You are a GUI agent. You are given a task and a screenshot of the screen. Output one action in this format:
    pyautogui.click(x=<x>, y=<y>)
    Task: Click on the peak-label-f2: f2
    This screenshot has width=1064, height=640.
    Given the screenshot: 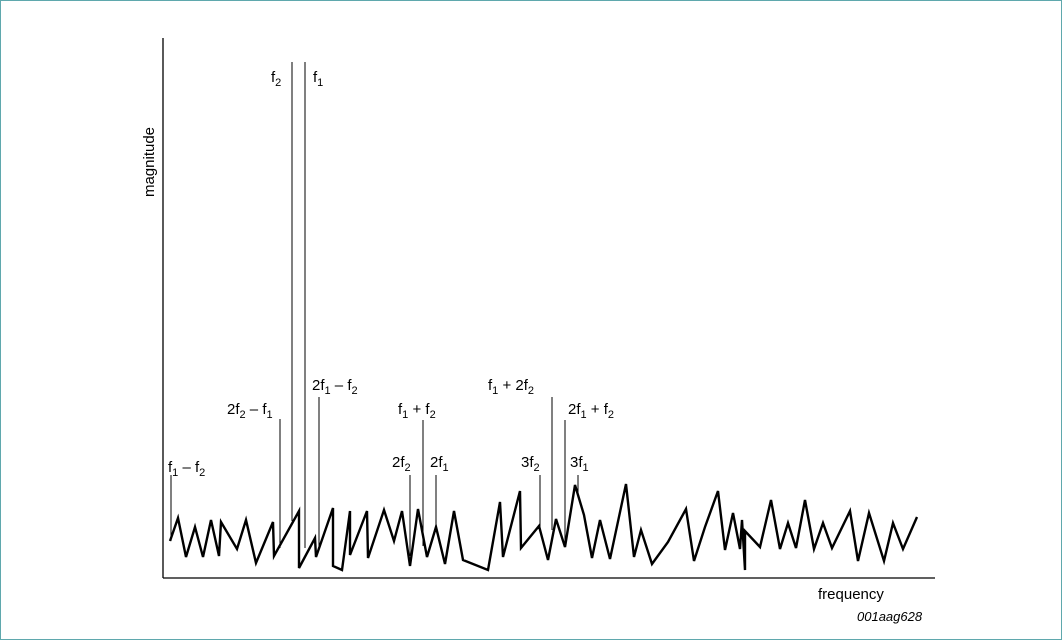 What is the action you would take?
    pyautogui.click(x=276, y=79)
    